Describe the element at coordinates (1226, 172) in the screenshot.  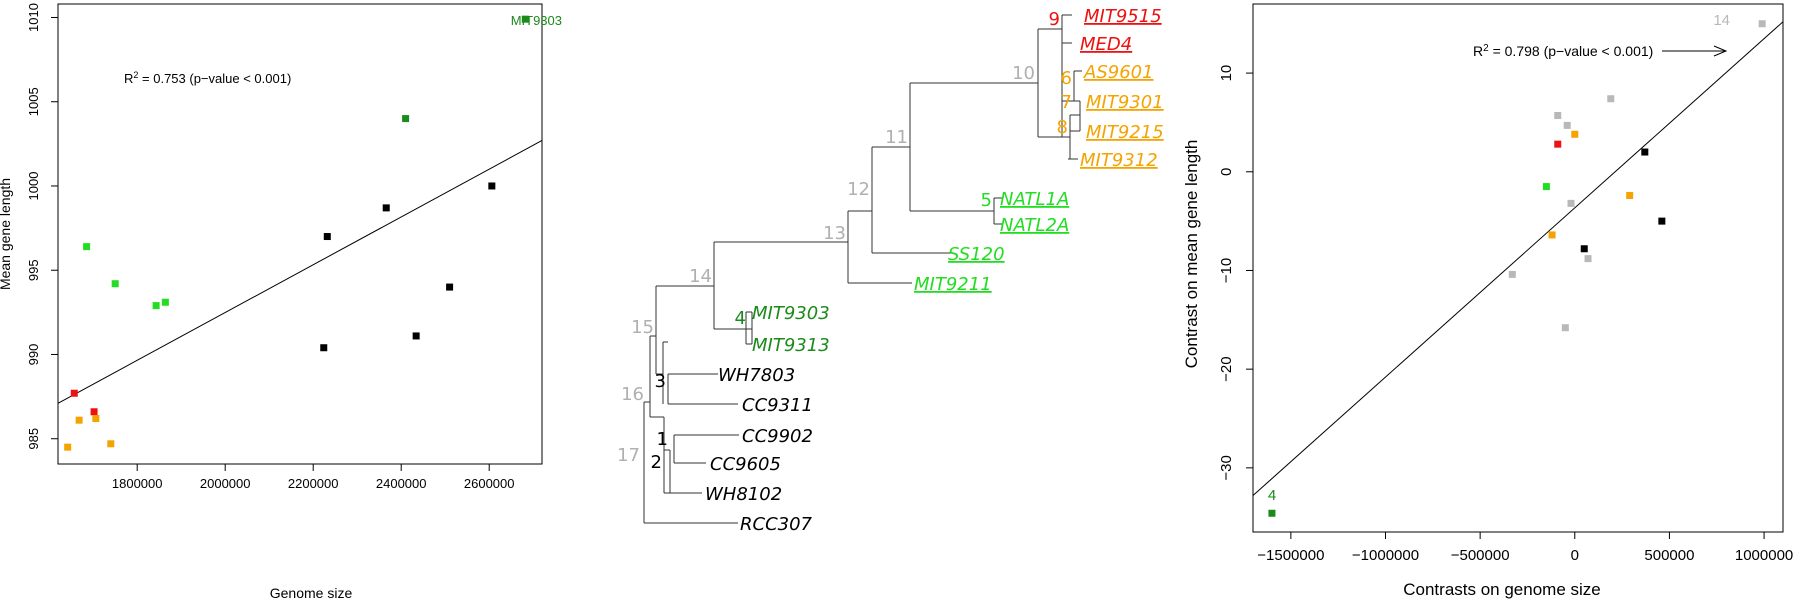
I see `y-tick-label: 0` at that location.